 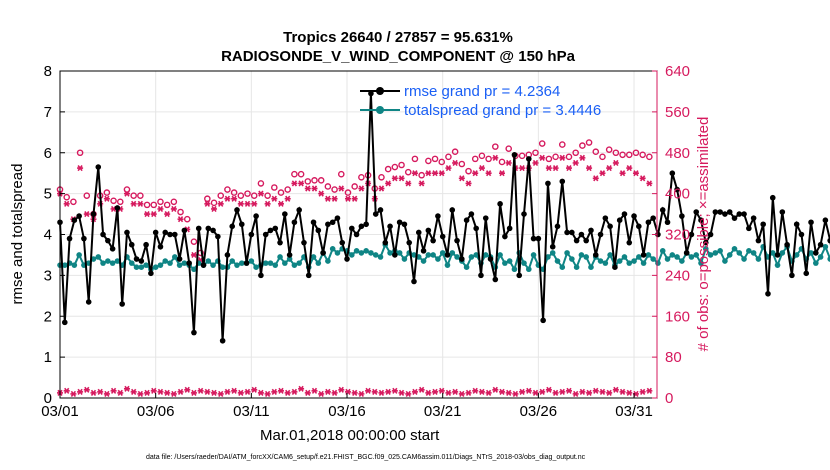 What do you see at coordinates (48, 398) in the screenshot?
I see `y-tick-label-left: 0` at bounding box center [48, 398].